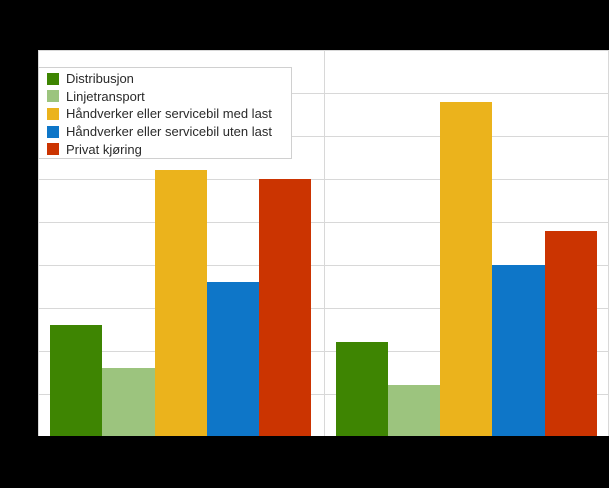 The width and height of the screenshot is (609, 488). I want to click on bar-distribusjon-group1, so click(76, 381).